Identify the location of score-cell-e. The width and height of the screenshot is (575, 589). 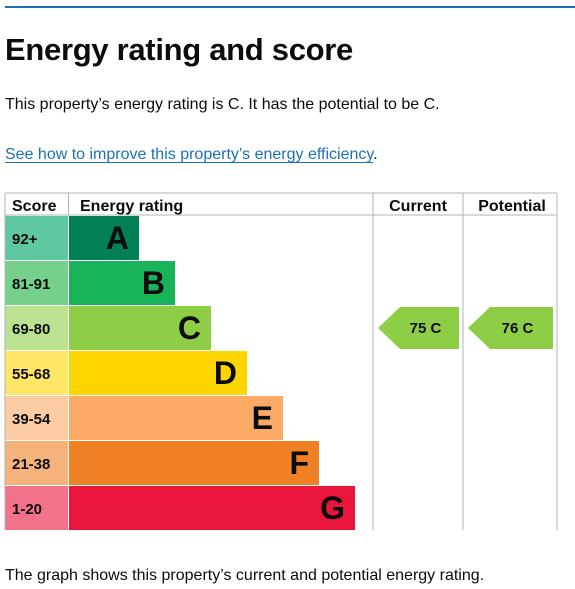
(36, 418).